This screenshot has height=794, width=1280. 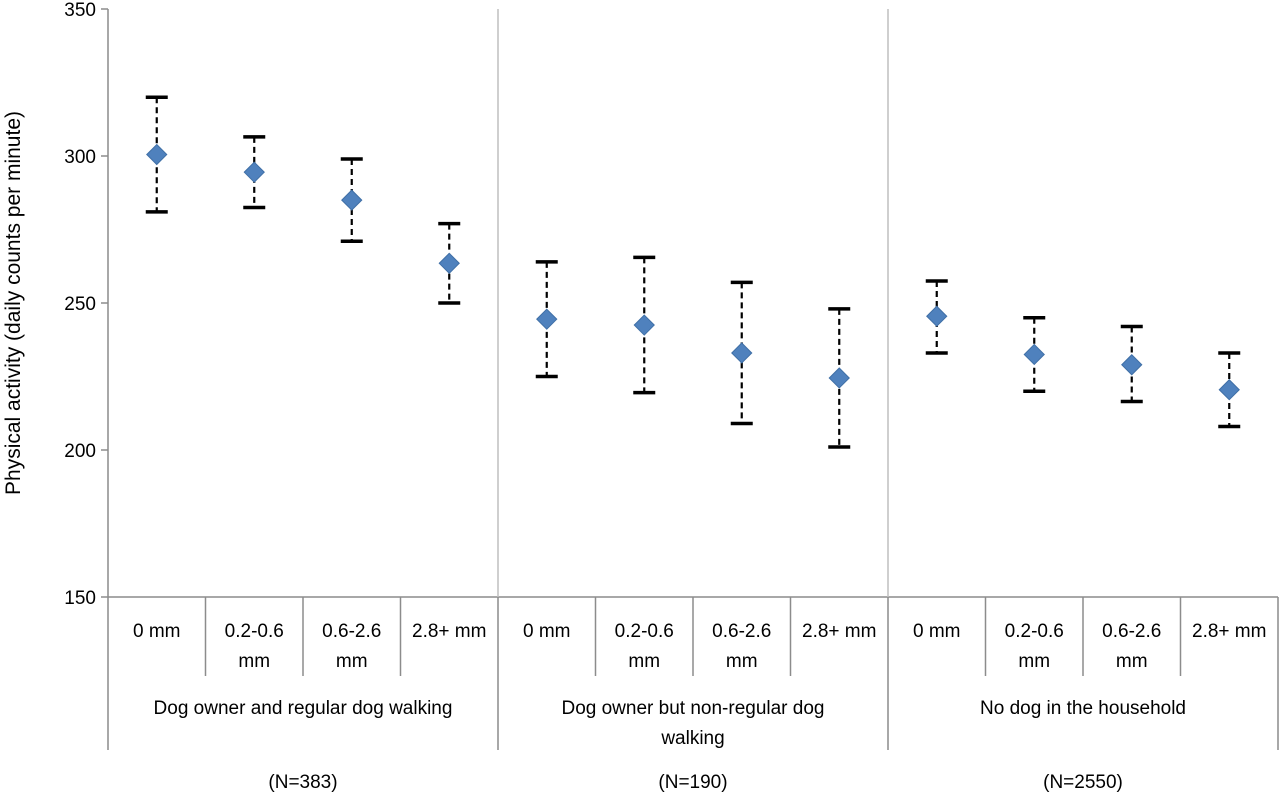 What do you see at coordinates (302, 782) in the screenshot?
I see `group-n-label: (N=383)` at bounding box center [302, 782].